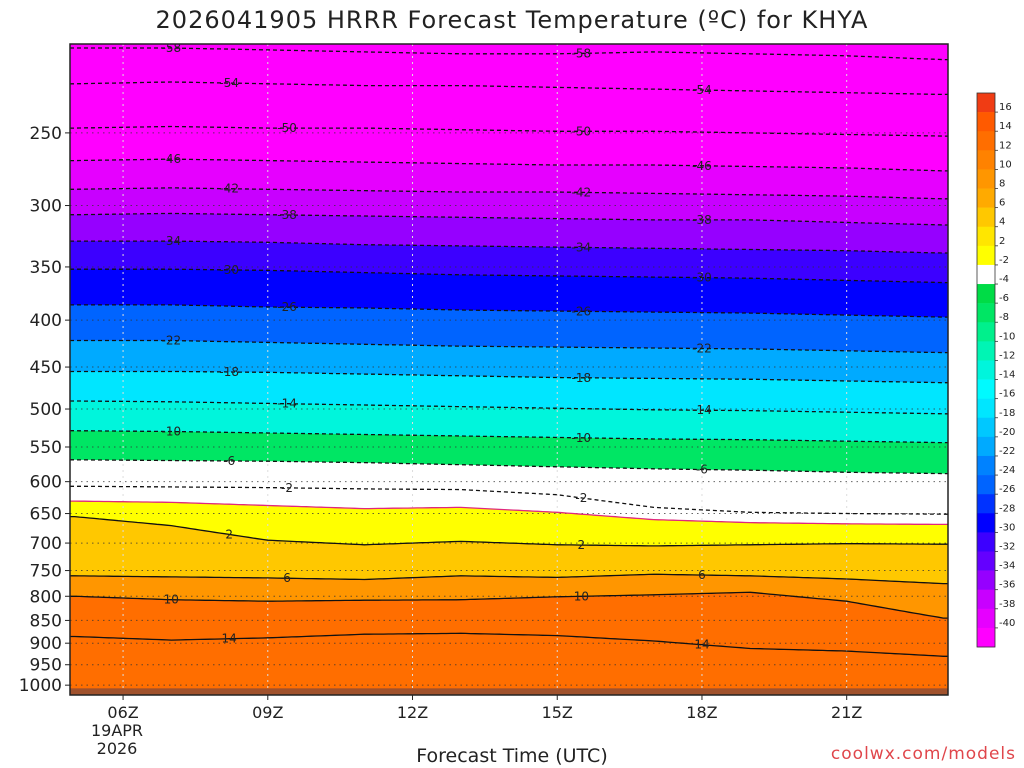 The height and width of the screenshot is (768, 1024). Describe the element at coordinates (122, 712) in the screenshot. I see `x-tick-label: 06Z` at that location.